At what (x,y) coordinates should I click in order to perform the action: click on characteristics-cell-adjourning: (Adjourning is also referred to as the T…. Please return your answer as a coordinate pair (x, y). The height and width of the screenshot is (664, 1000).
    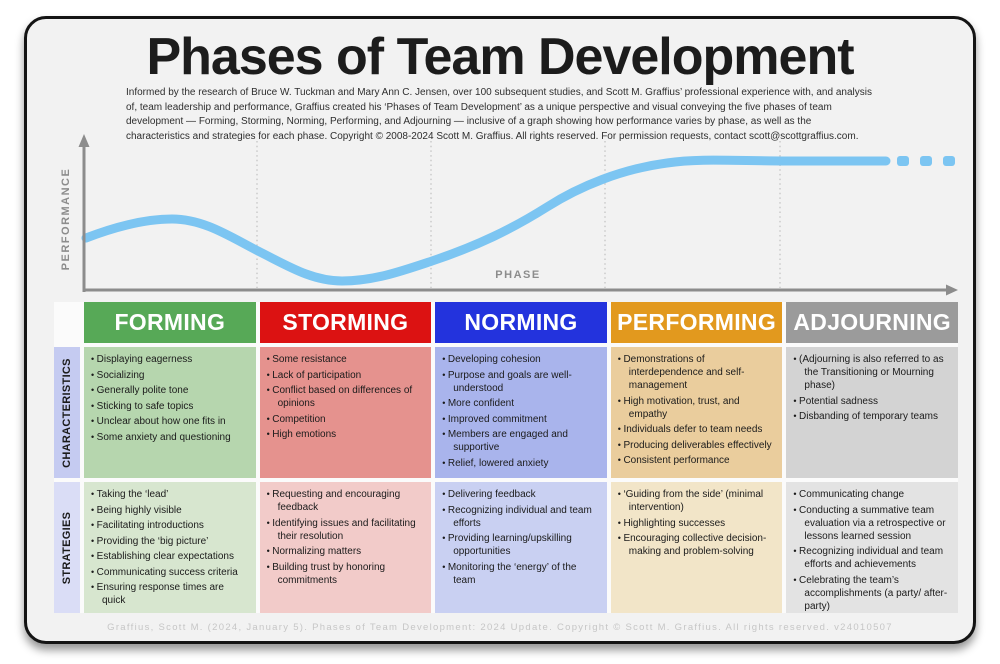
    Looking at the image, I should click on (872, 412).